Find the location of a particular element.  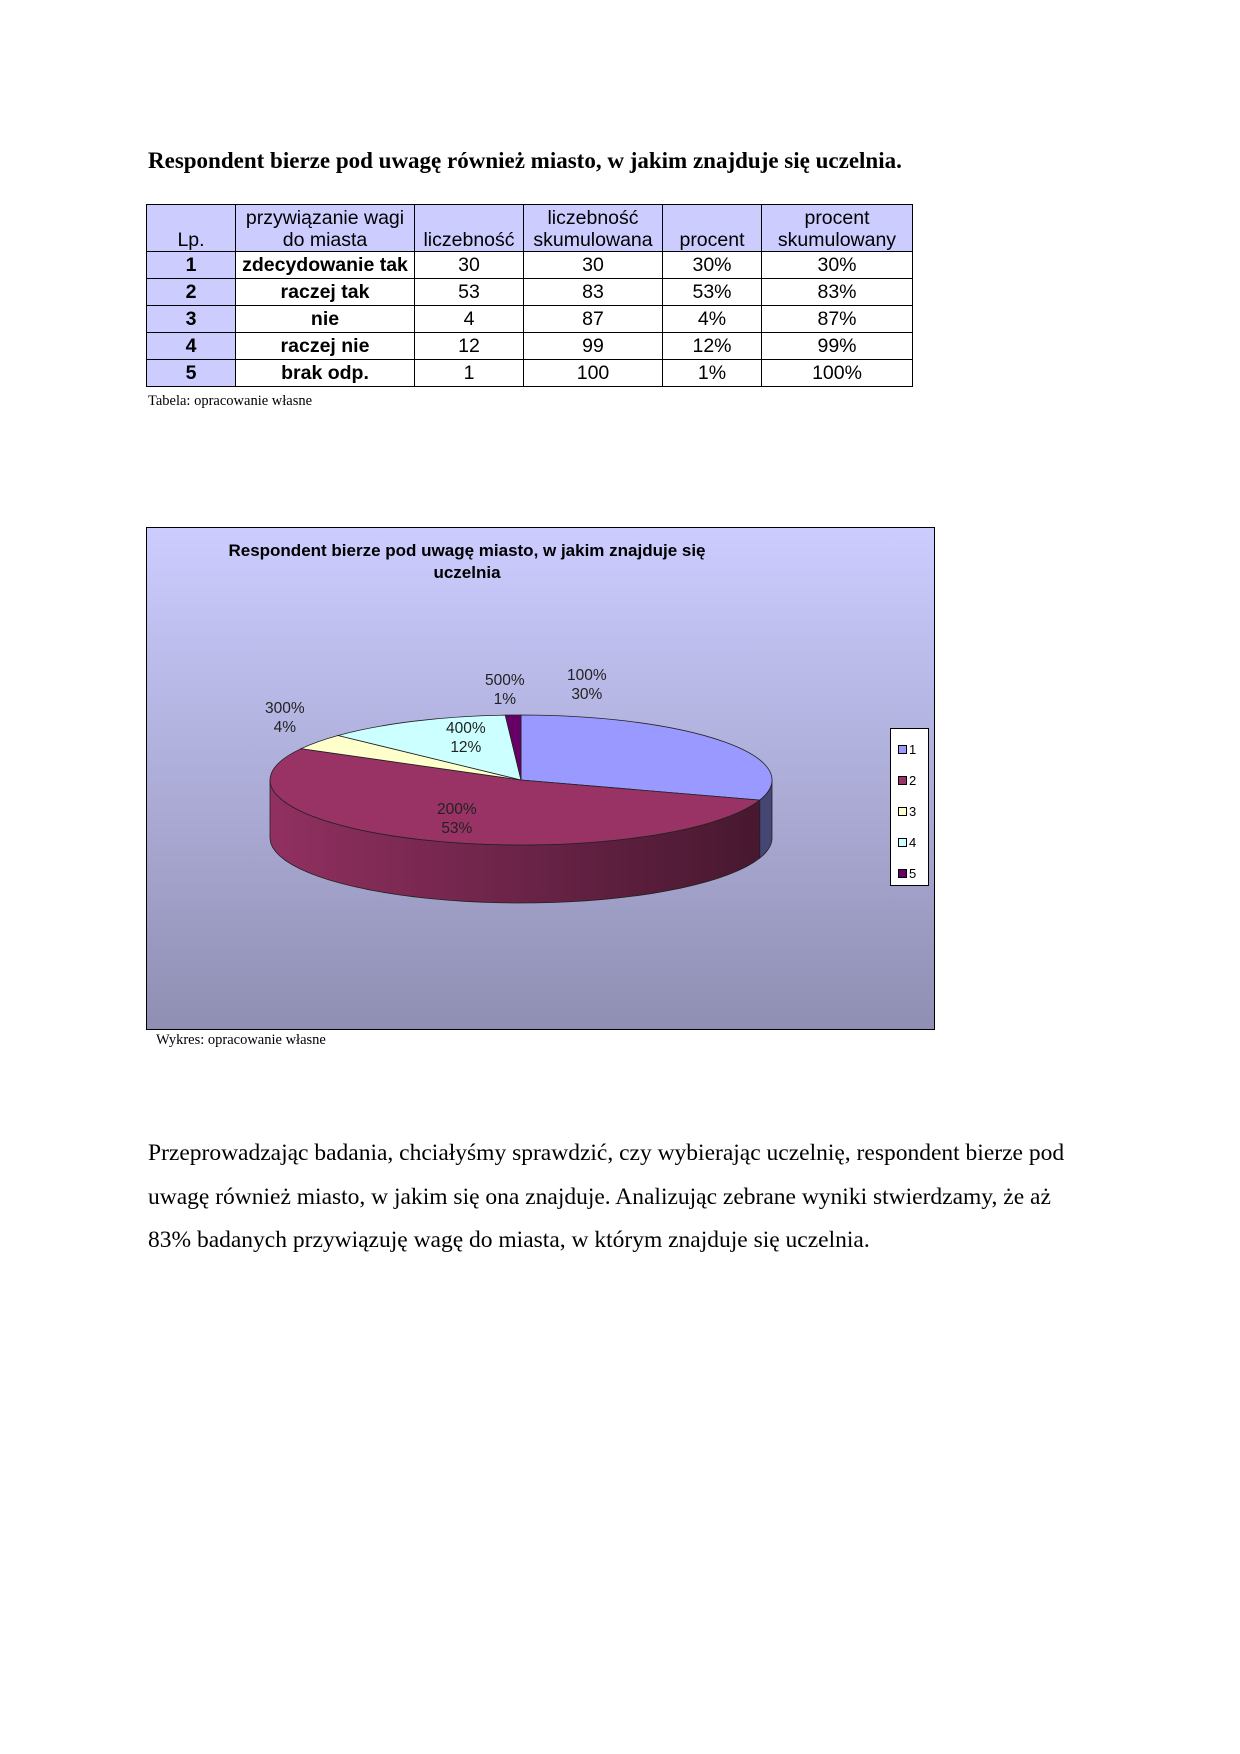

table-cell: raczej tak is located at coordinates (325, 292).